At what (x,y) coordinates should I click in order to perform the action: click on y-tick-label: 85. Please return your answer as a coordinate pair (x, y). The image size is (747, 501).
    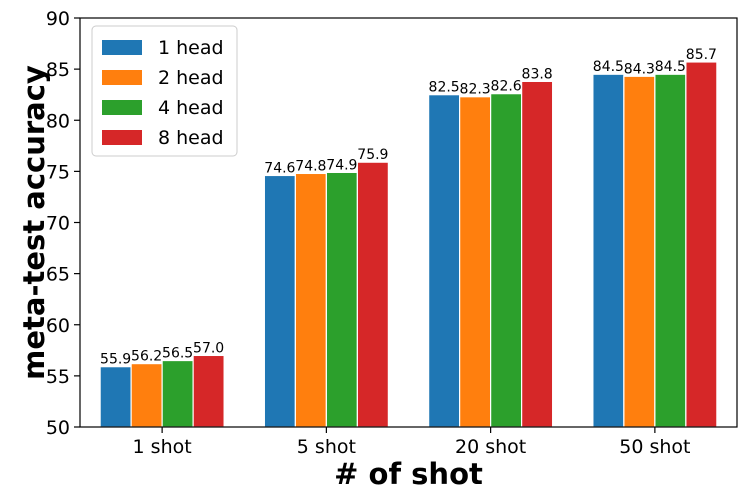
    Looking at the image, I should click on (58, 70).